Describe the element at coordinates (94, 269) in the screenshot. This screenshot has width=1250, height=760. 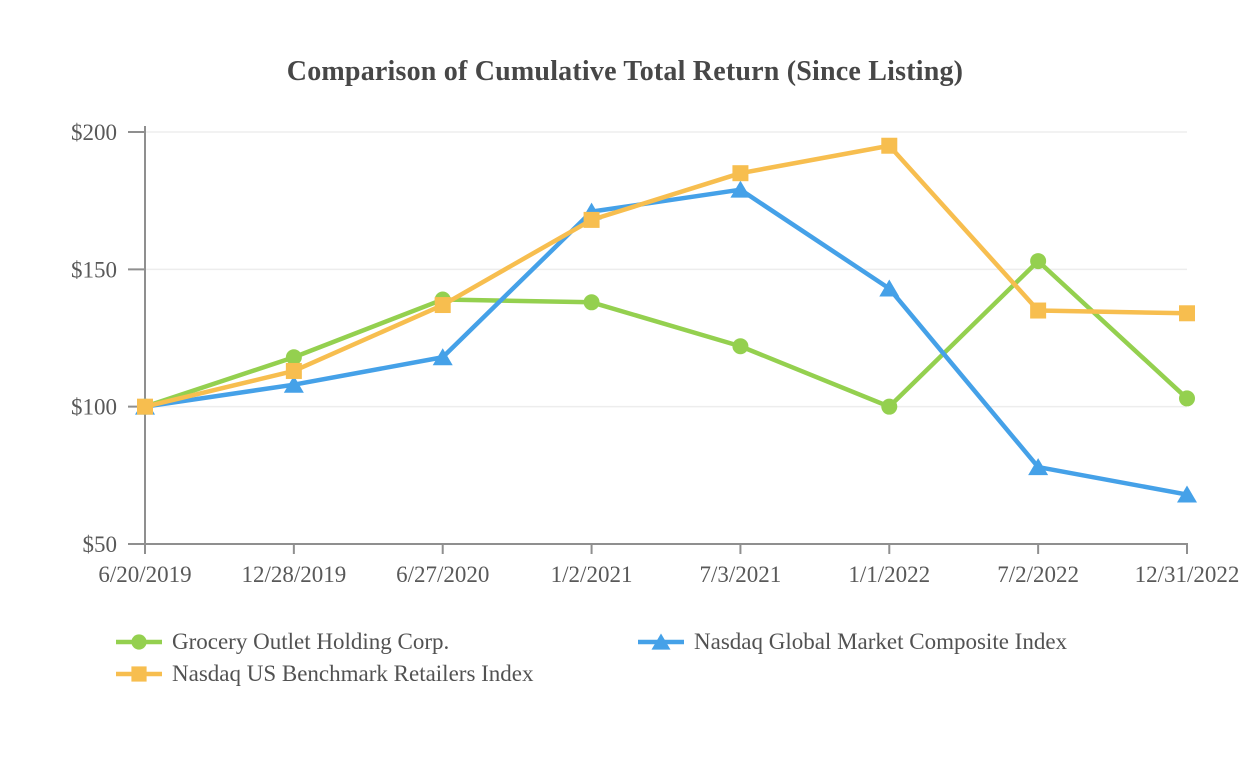
I see `y-tick-label: $150` at that location.